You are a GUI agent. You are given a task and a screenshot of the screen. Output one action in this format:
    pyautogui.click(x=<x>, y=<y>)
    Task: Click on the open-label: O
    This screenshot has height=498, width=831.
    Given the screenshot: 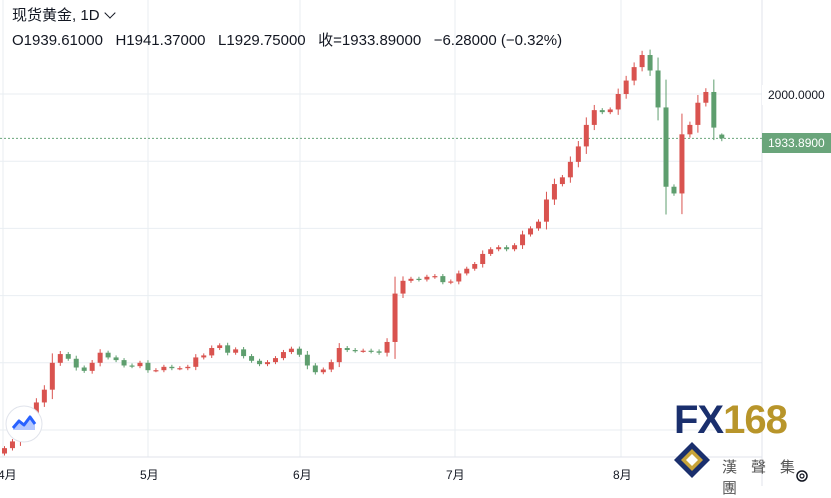 What is the action you would take?
    pyautogui.click(x=18, y=40)
    